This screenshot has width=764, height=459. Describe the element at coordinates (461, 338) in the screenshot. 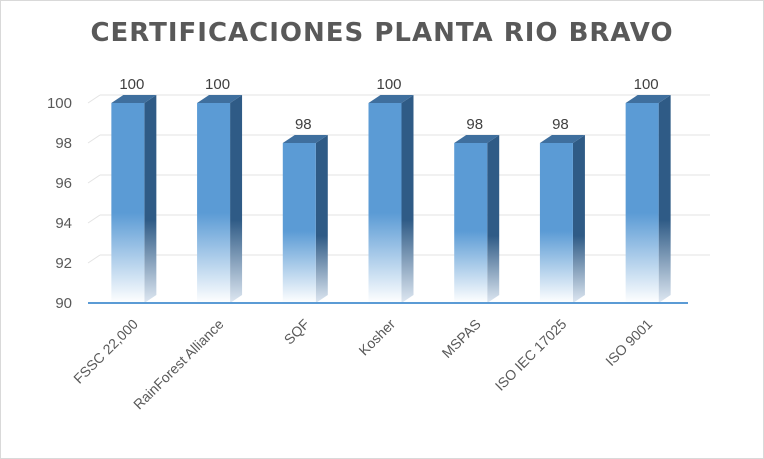

I see `x-category-label: MSPAS` at that location.